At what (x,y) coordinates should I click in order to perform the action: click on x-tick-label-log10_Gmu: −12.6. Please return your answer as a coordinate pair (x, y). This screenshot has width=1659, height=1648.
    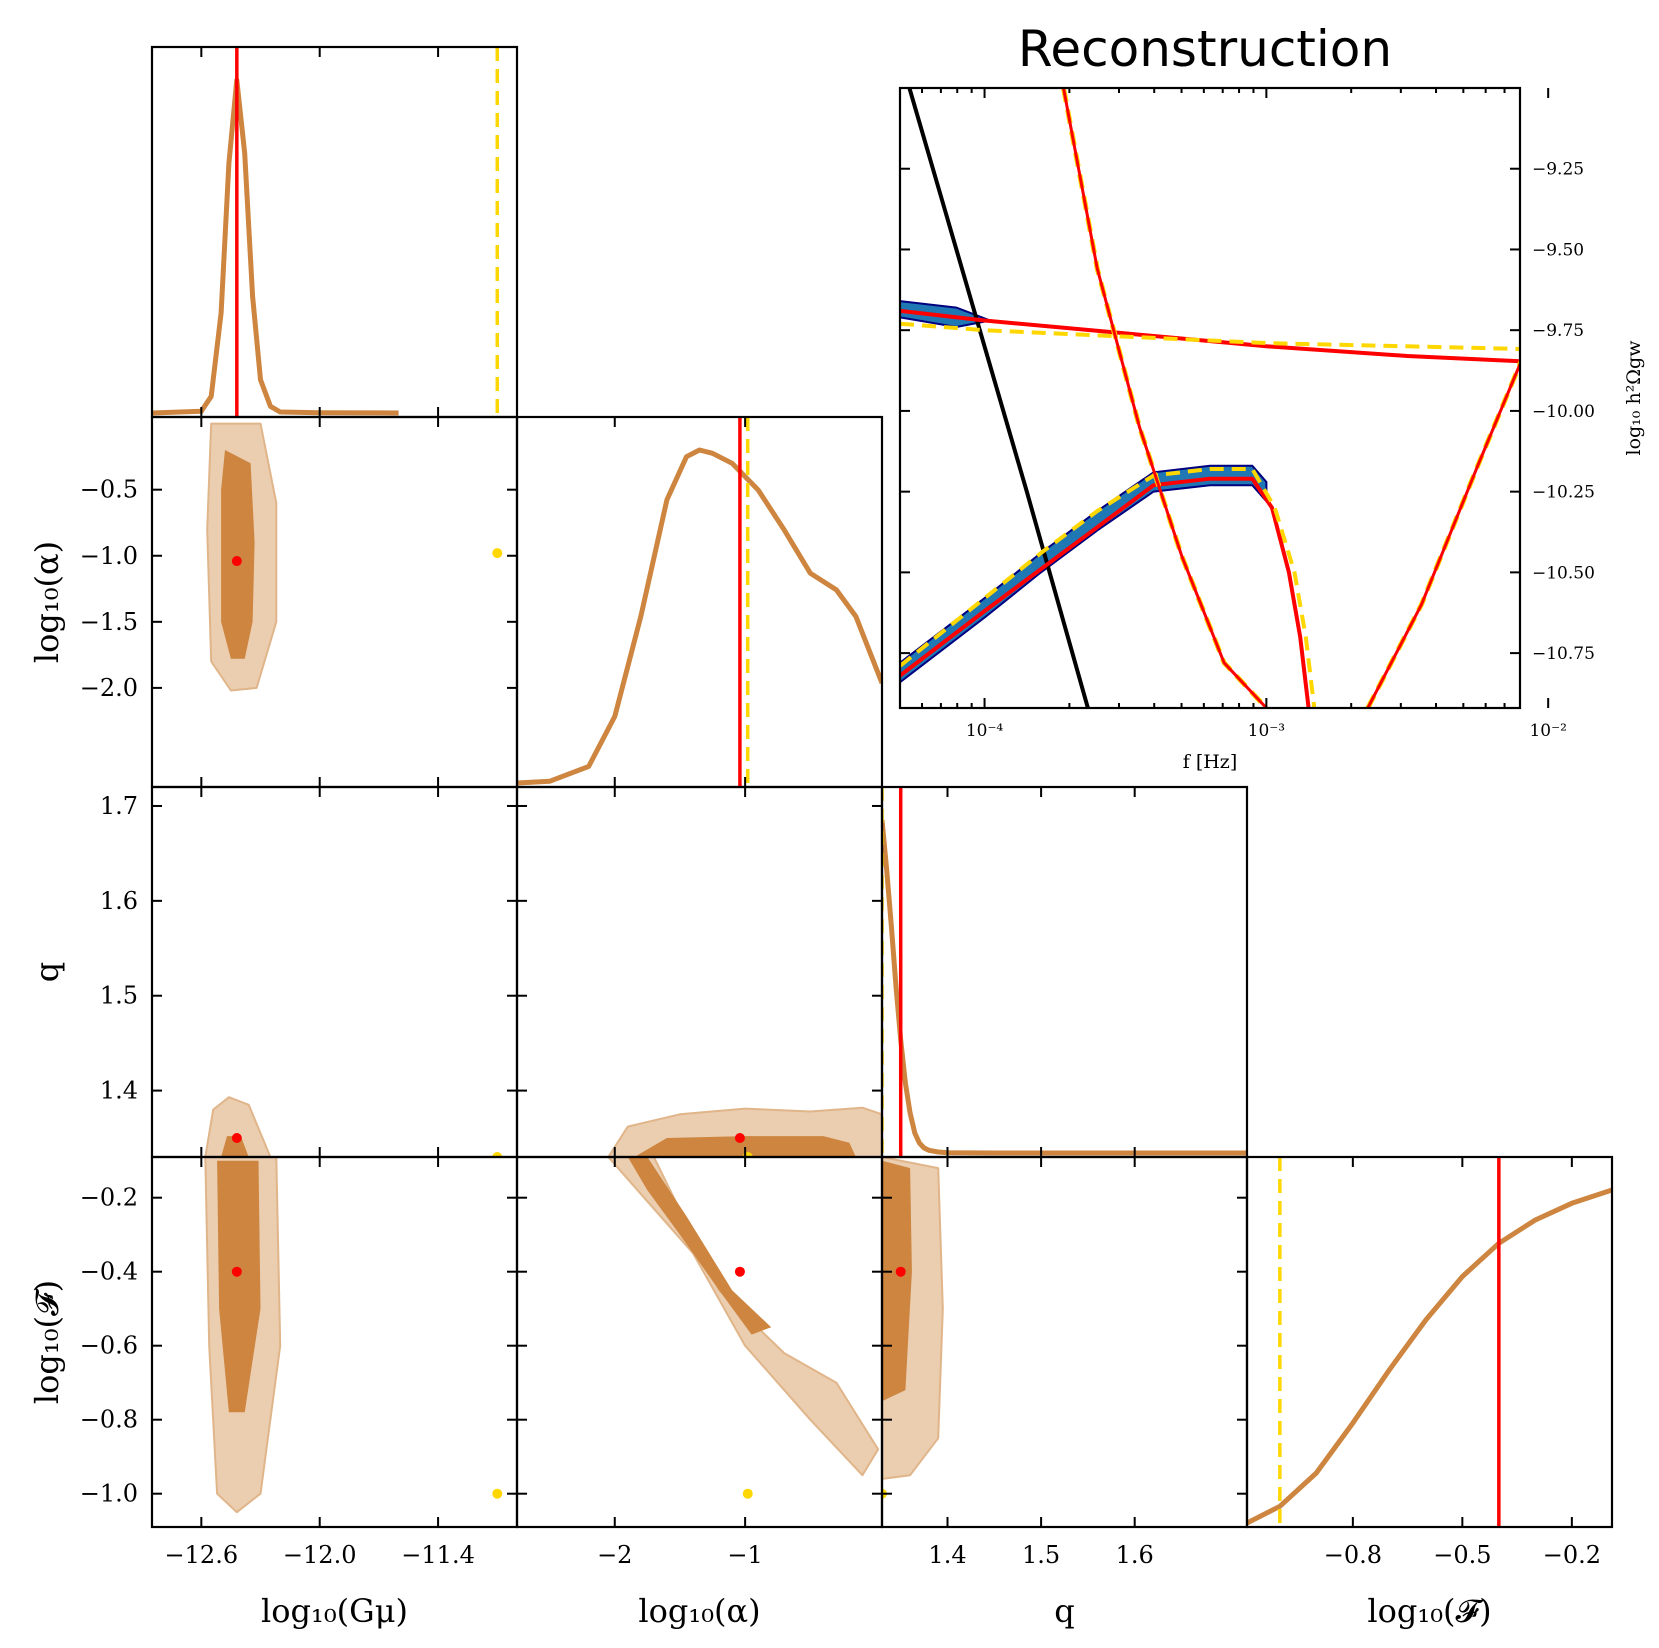
    Looking at the image, I should click on (202, 1555).